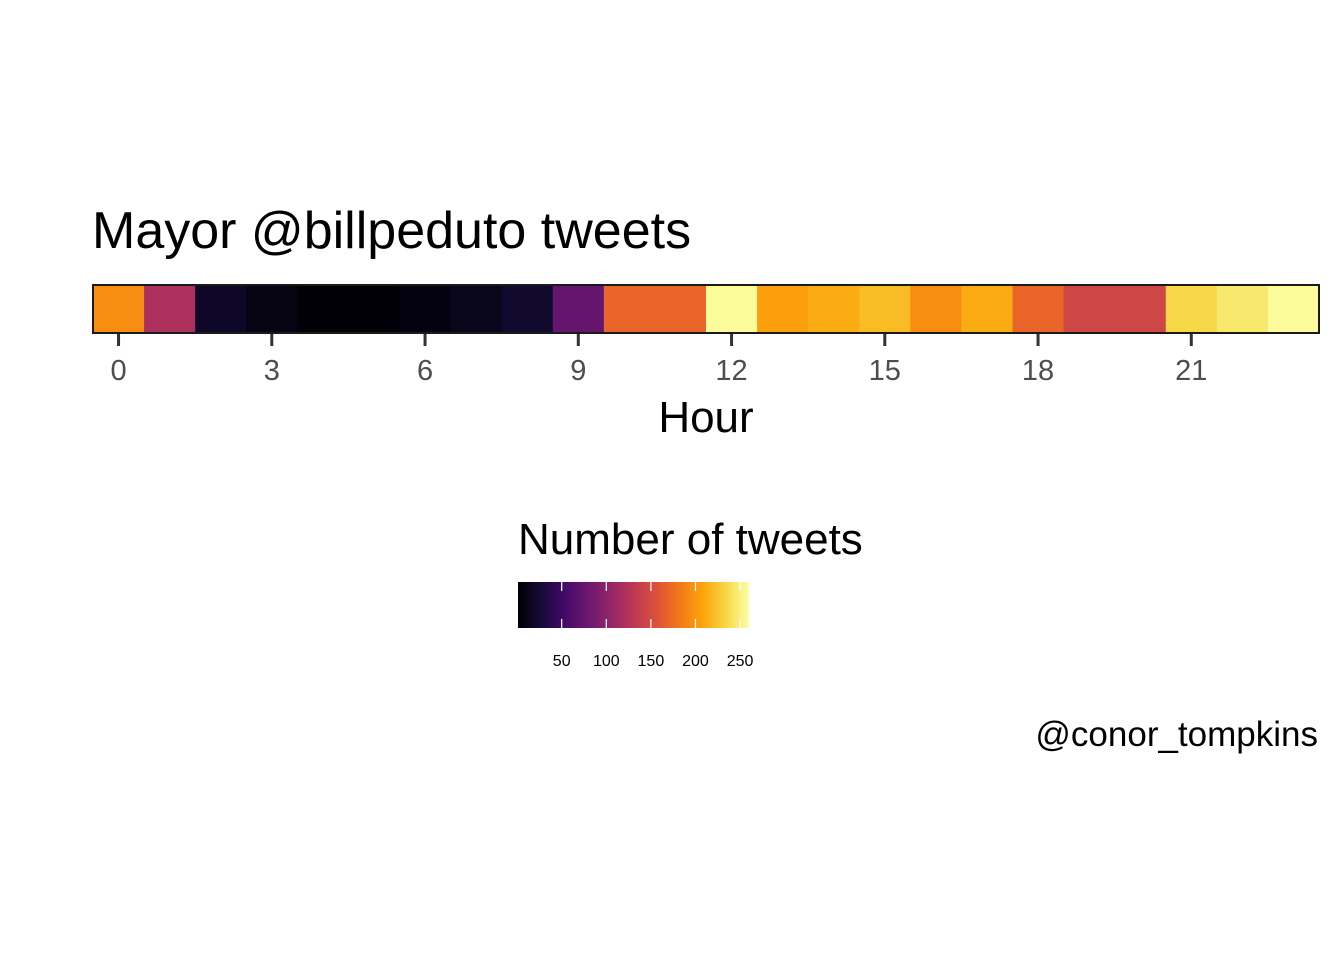  What do you see at coordinates (695, 661) in the screenshot?
I see `legend-label: 200` at bounding box center [695, 661].